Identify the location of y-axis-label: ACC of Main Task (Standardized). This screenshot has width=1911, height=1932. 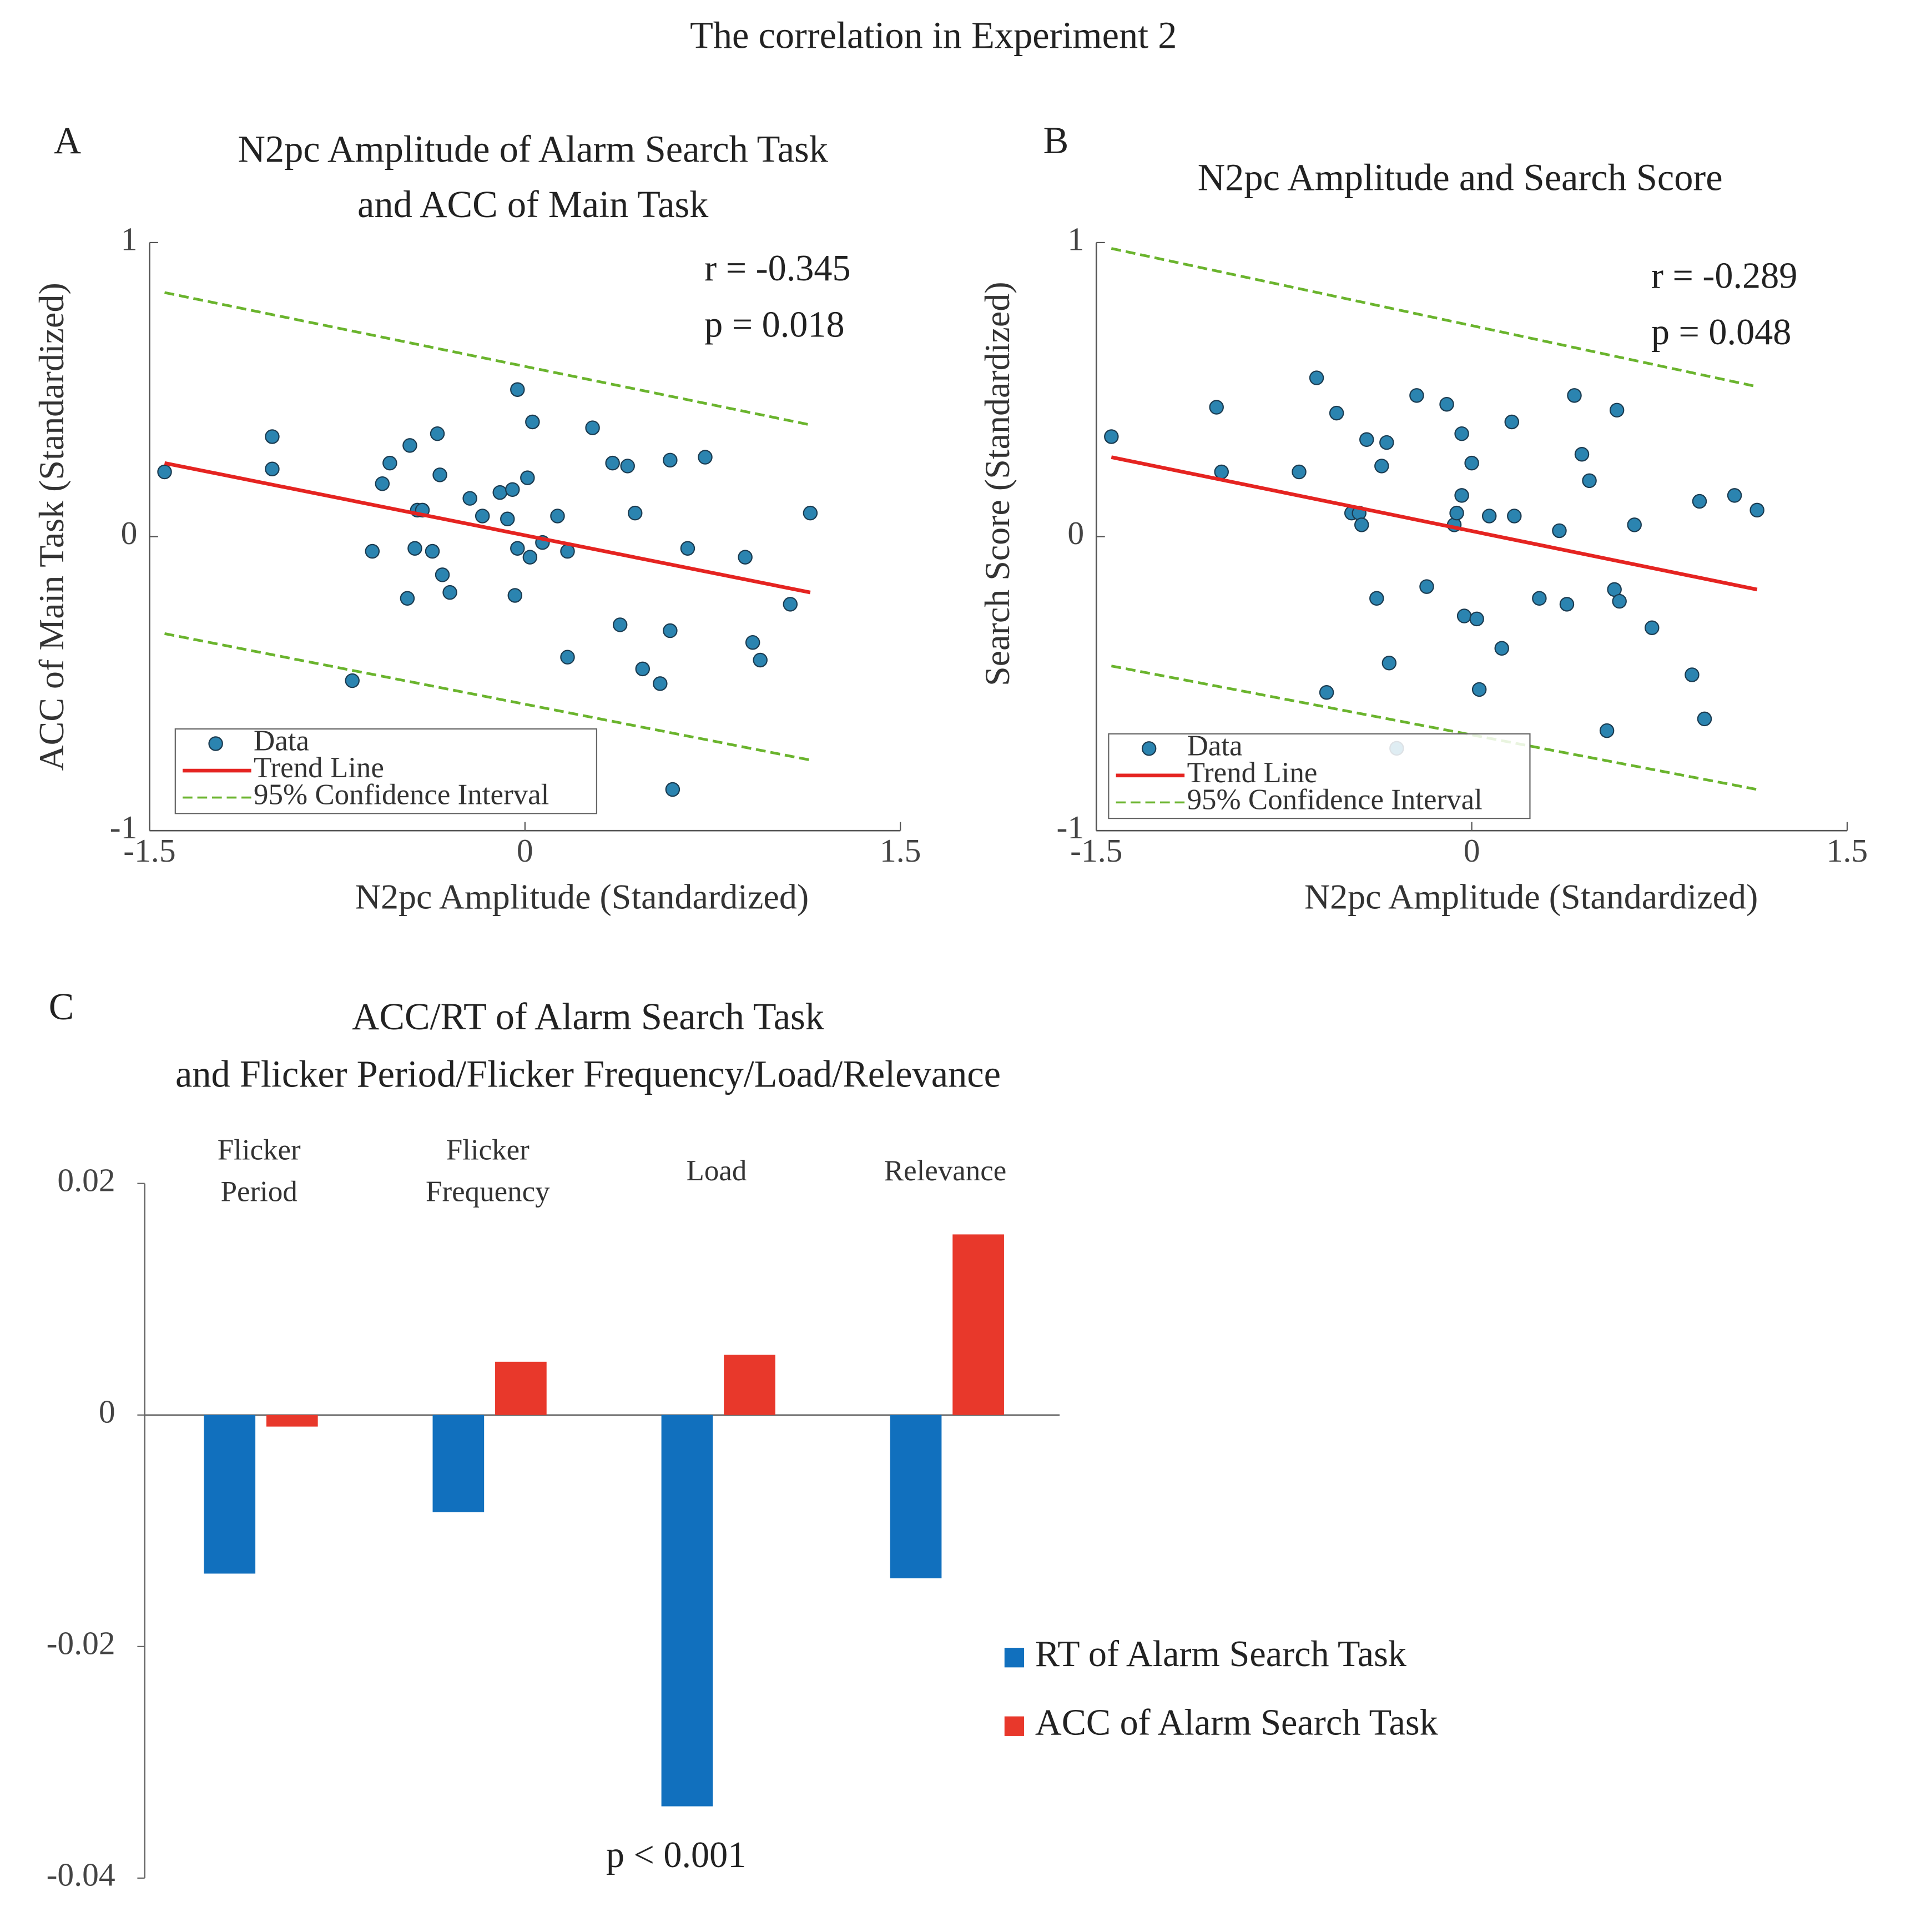
(51, 527).